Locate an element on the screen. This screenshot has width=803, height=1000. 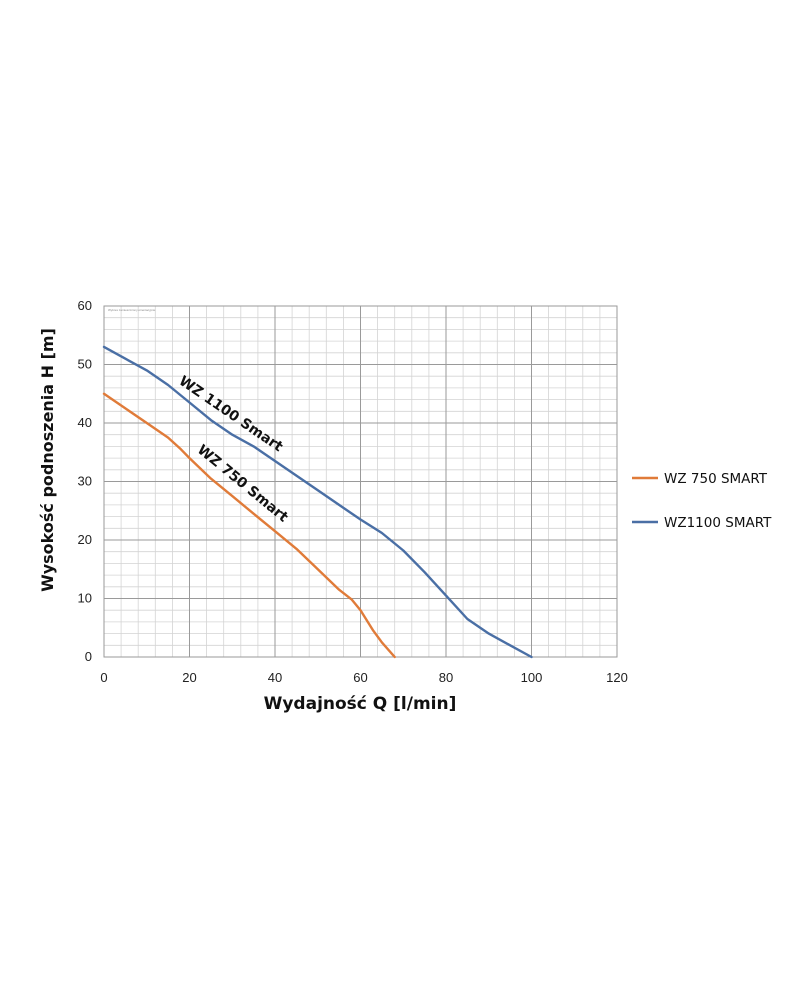
legend: WZ 750 SMART WZ1100 SMART is located at coordinates (702, 501).